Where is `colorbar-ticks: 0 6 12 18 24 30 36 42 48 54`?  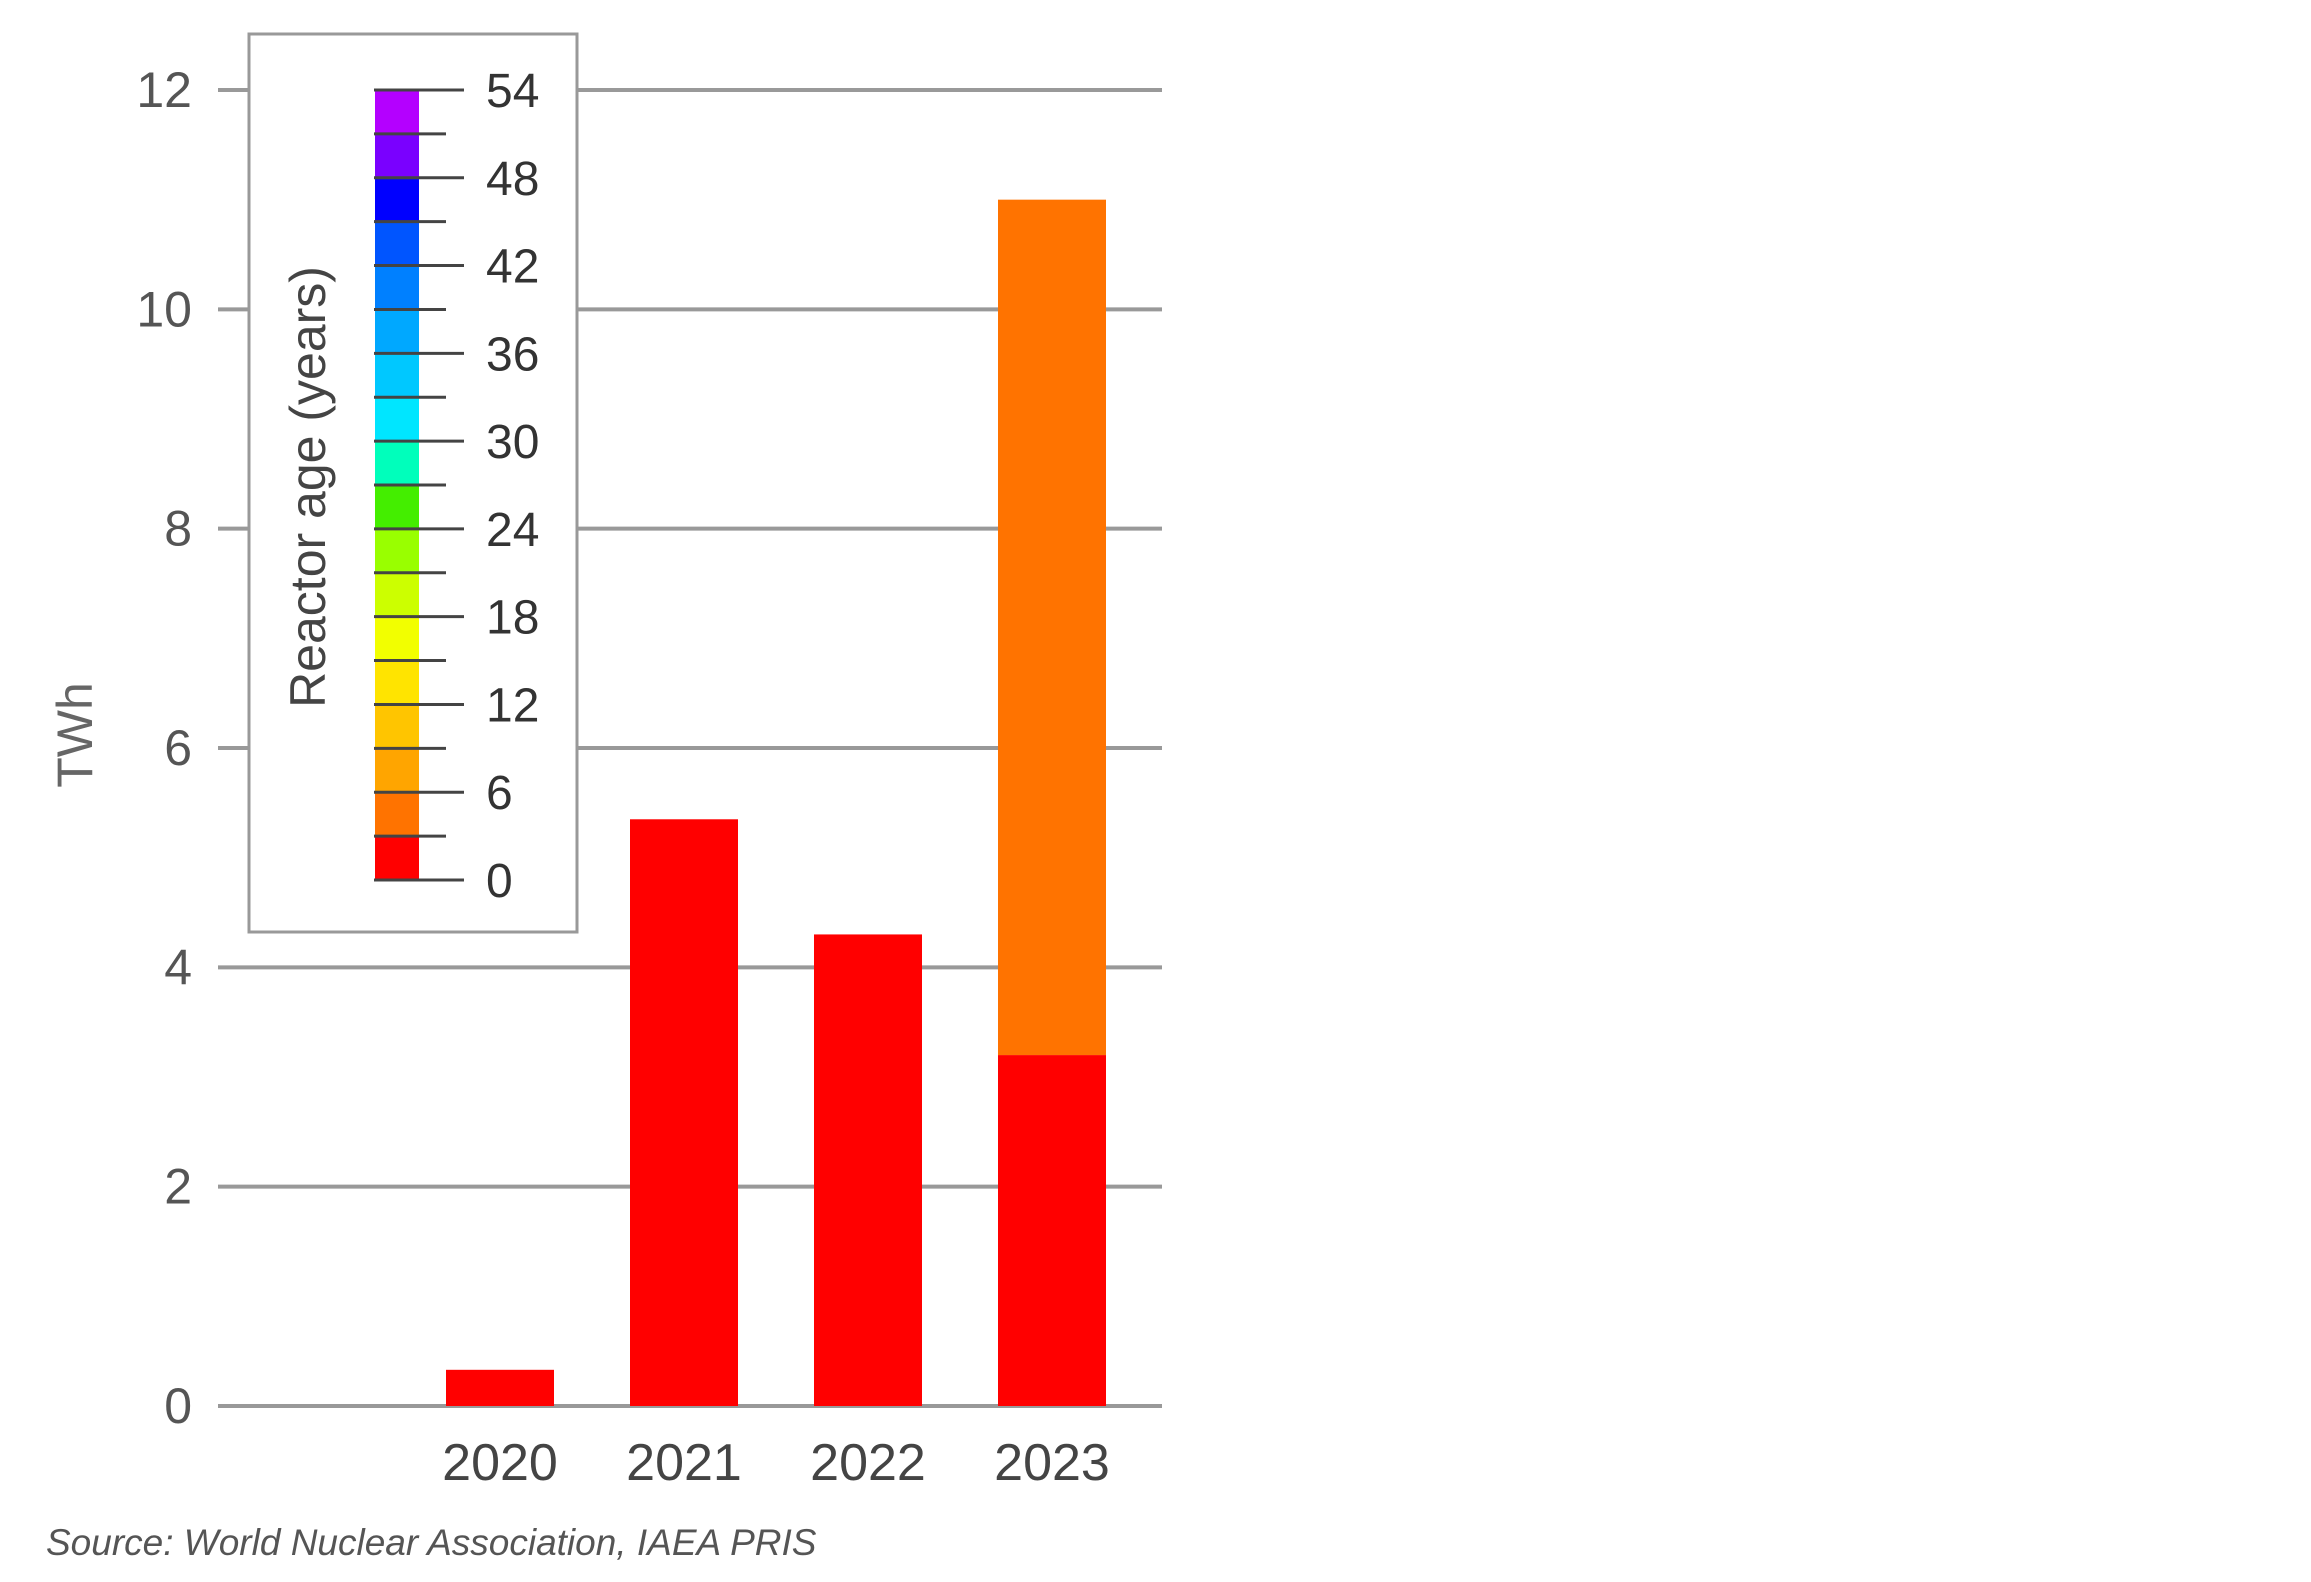 colorbar-ticks: 0 6 12 18 24 30 36 42 48 54 is located at coordinates (456, 486).